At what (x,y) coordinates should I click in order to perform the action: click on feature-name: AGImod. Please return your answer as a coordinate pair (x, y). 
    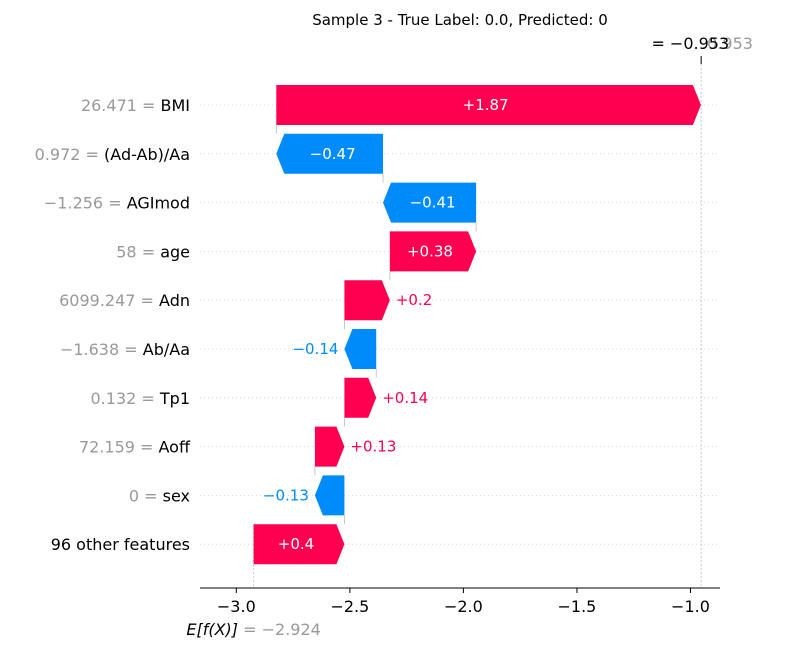
    Looking at the image, I should click on (158, 203).